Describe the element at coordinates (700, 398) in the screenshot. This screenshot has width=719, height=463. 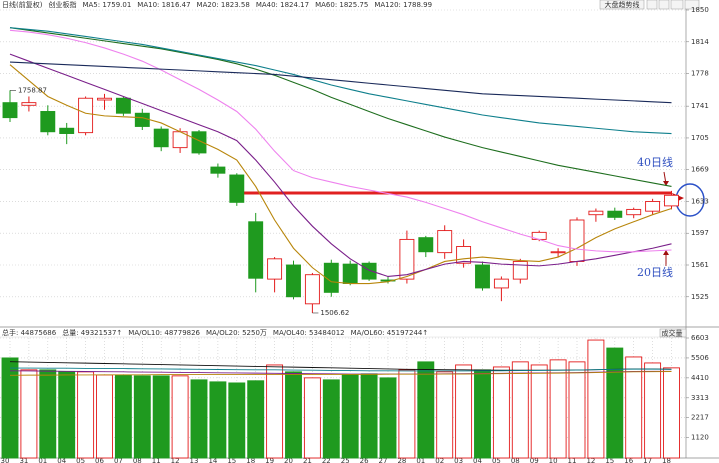
I see `y-tick-label: 3313` at that location.